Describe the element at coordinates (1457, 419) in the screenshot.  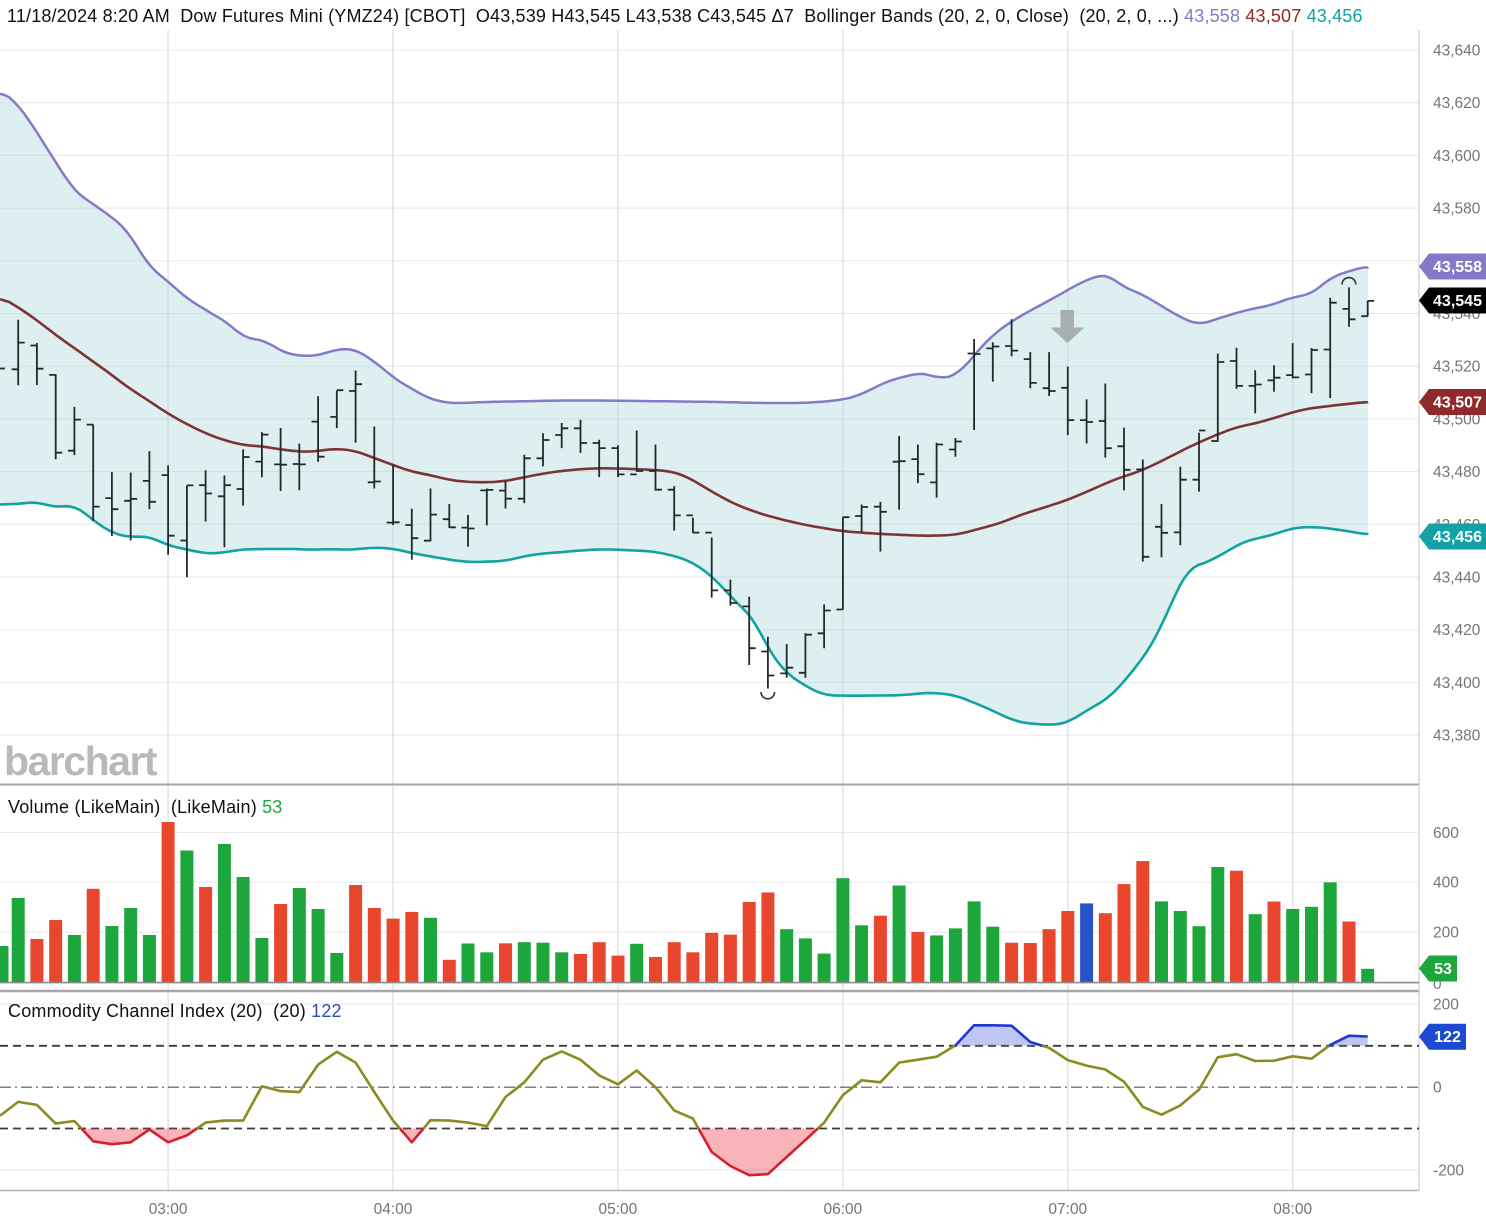
I see `svg-text: 43,500` at that location.